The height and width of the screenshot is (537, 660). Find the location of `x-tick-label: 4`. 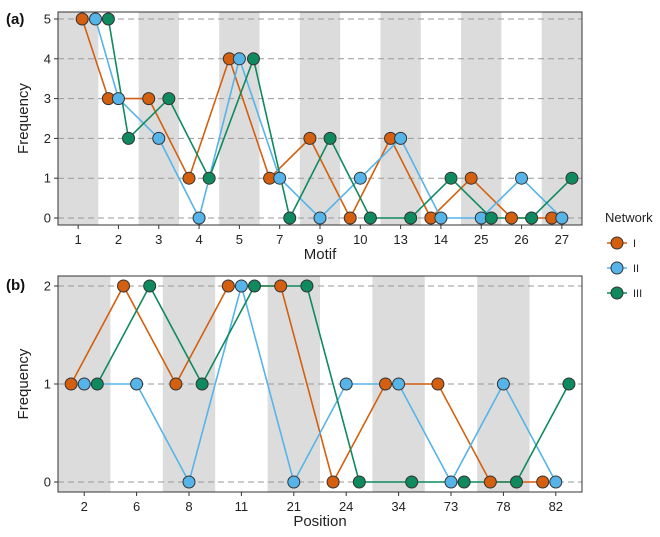

x-tick-label: 4 is located at coordinates (198, 239).